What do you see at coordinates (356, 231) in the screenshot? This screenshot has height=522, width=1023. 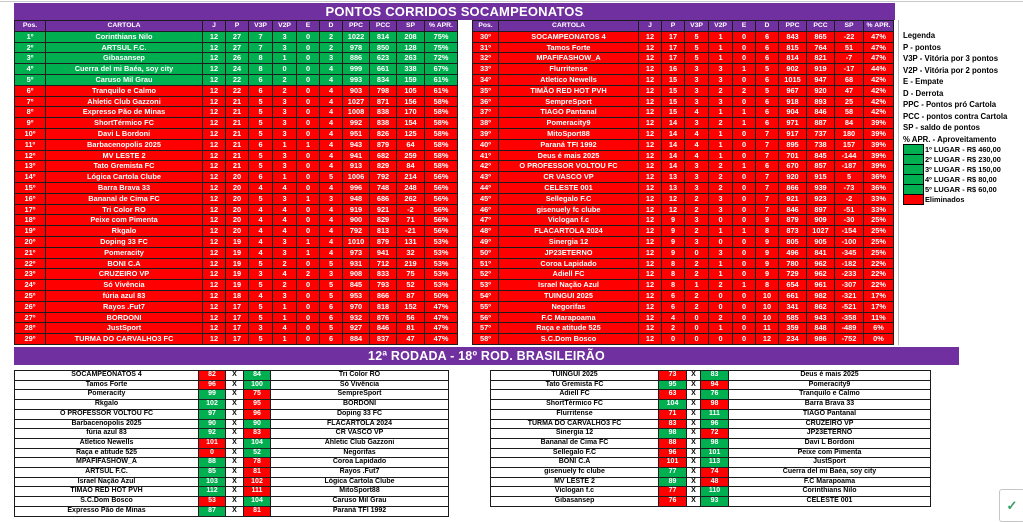 I see `stat-cell: 792` at bounding box center [356, 231].